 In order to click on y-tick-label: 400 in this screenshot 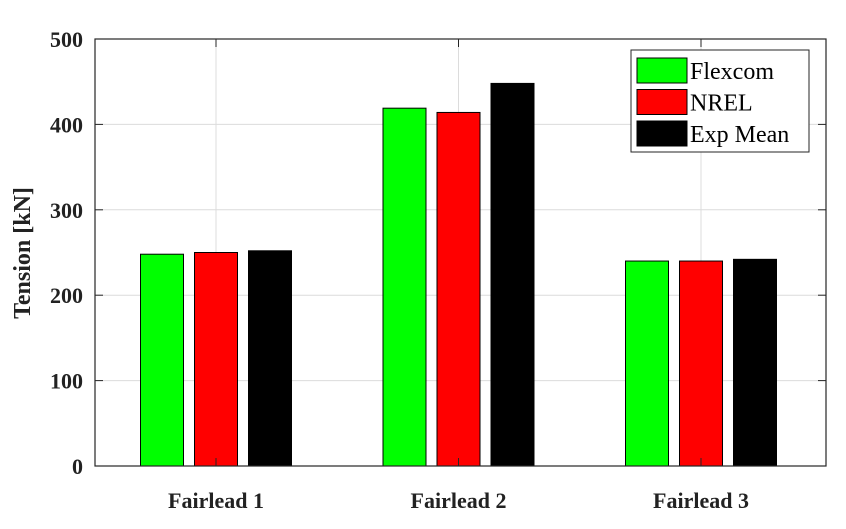, I will do `click(66, 124)`.